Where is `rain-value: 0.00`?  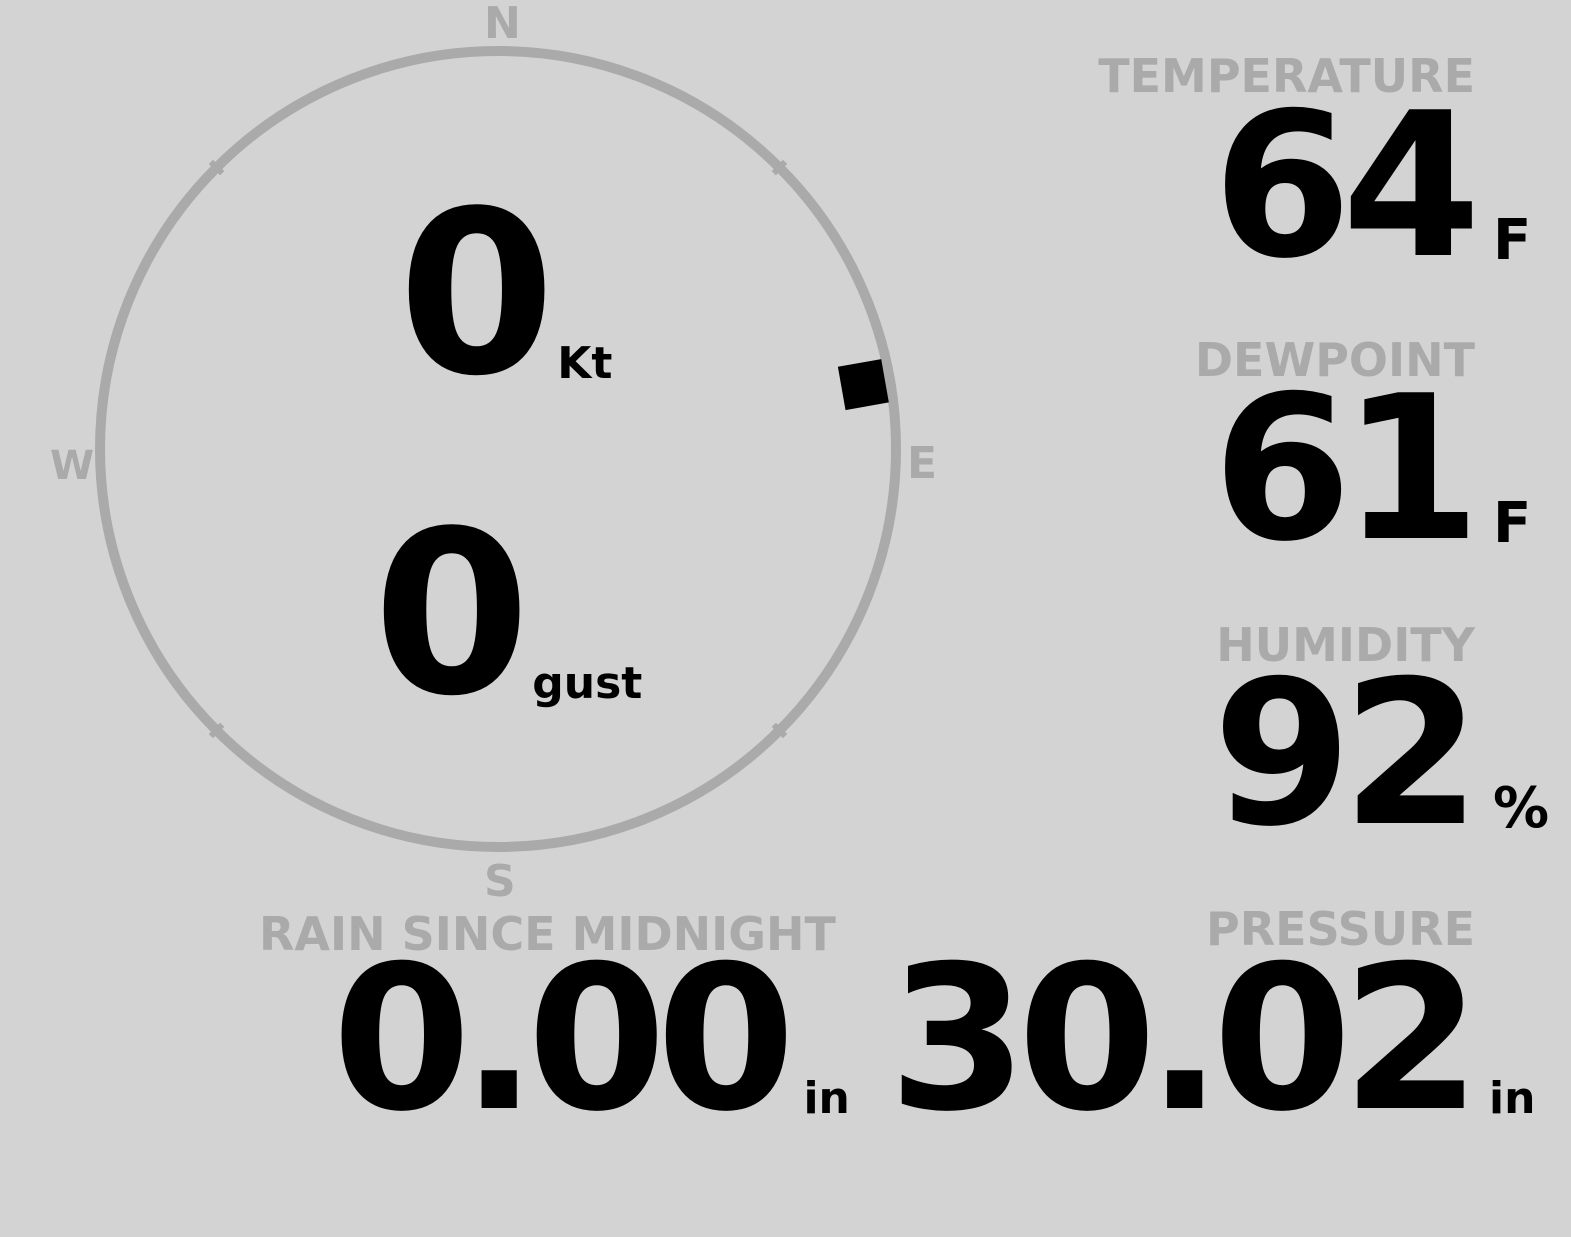 rain-value: 0.00 is located at coordinates (563, 1039).